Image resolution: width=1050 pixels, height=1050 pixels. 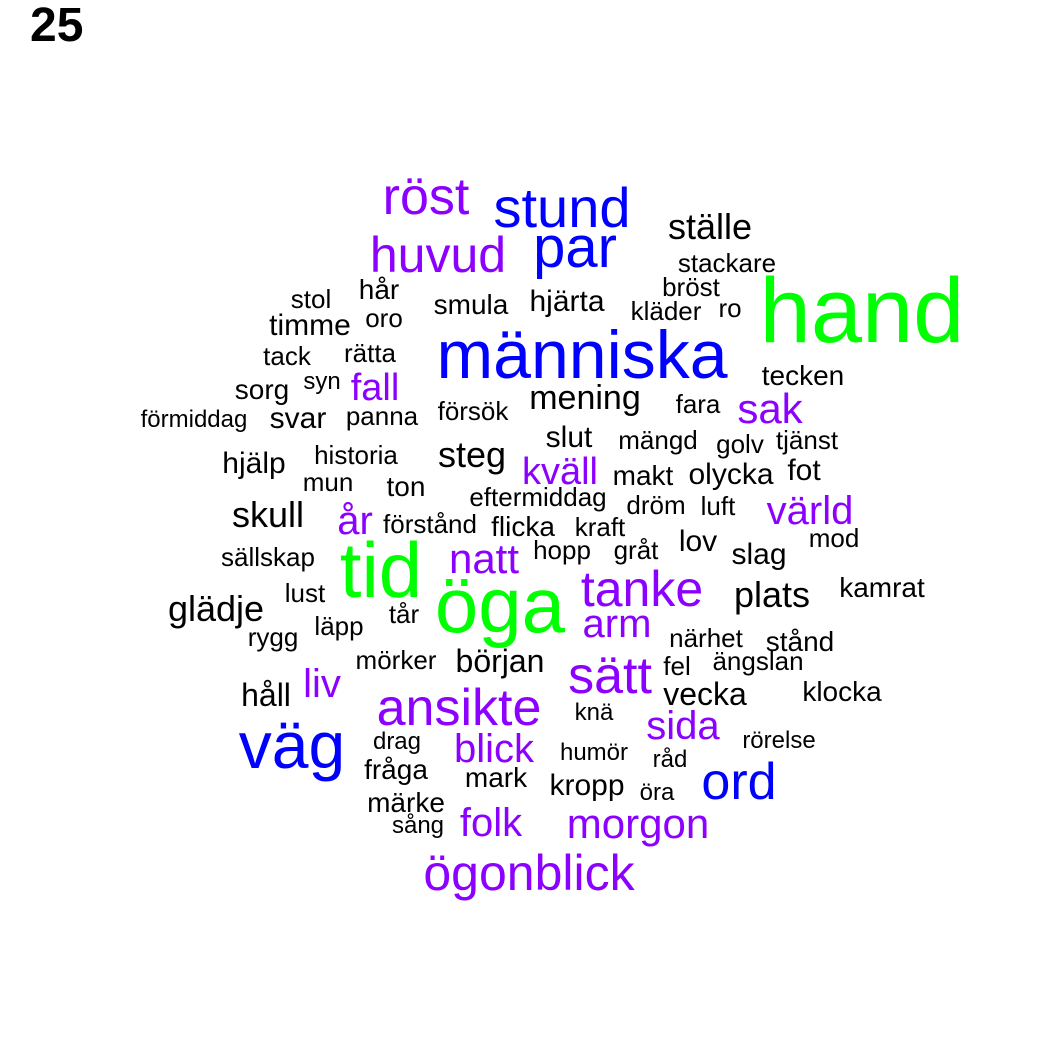 What do you see at coordinates (382, 416) in the screenshot?
I see `word-cloud-word: panna` at bounding box center [382, 416].